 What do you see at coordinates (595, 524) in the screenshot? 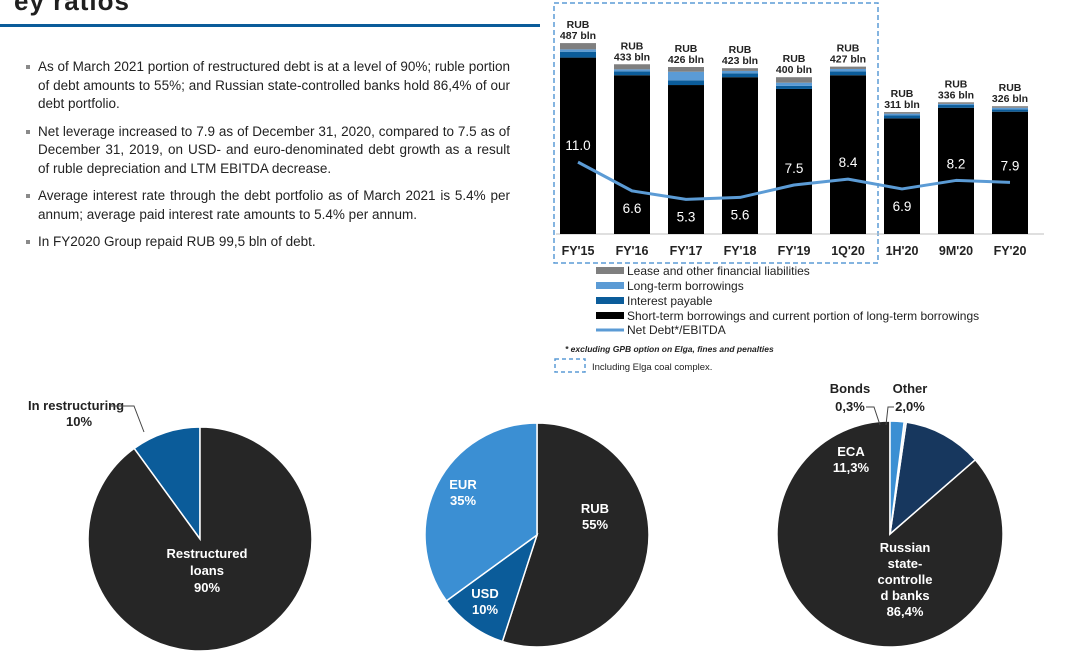
I see `pie2-pct-rub: 55%` at bounding box center [595, 524].